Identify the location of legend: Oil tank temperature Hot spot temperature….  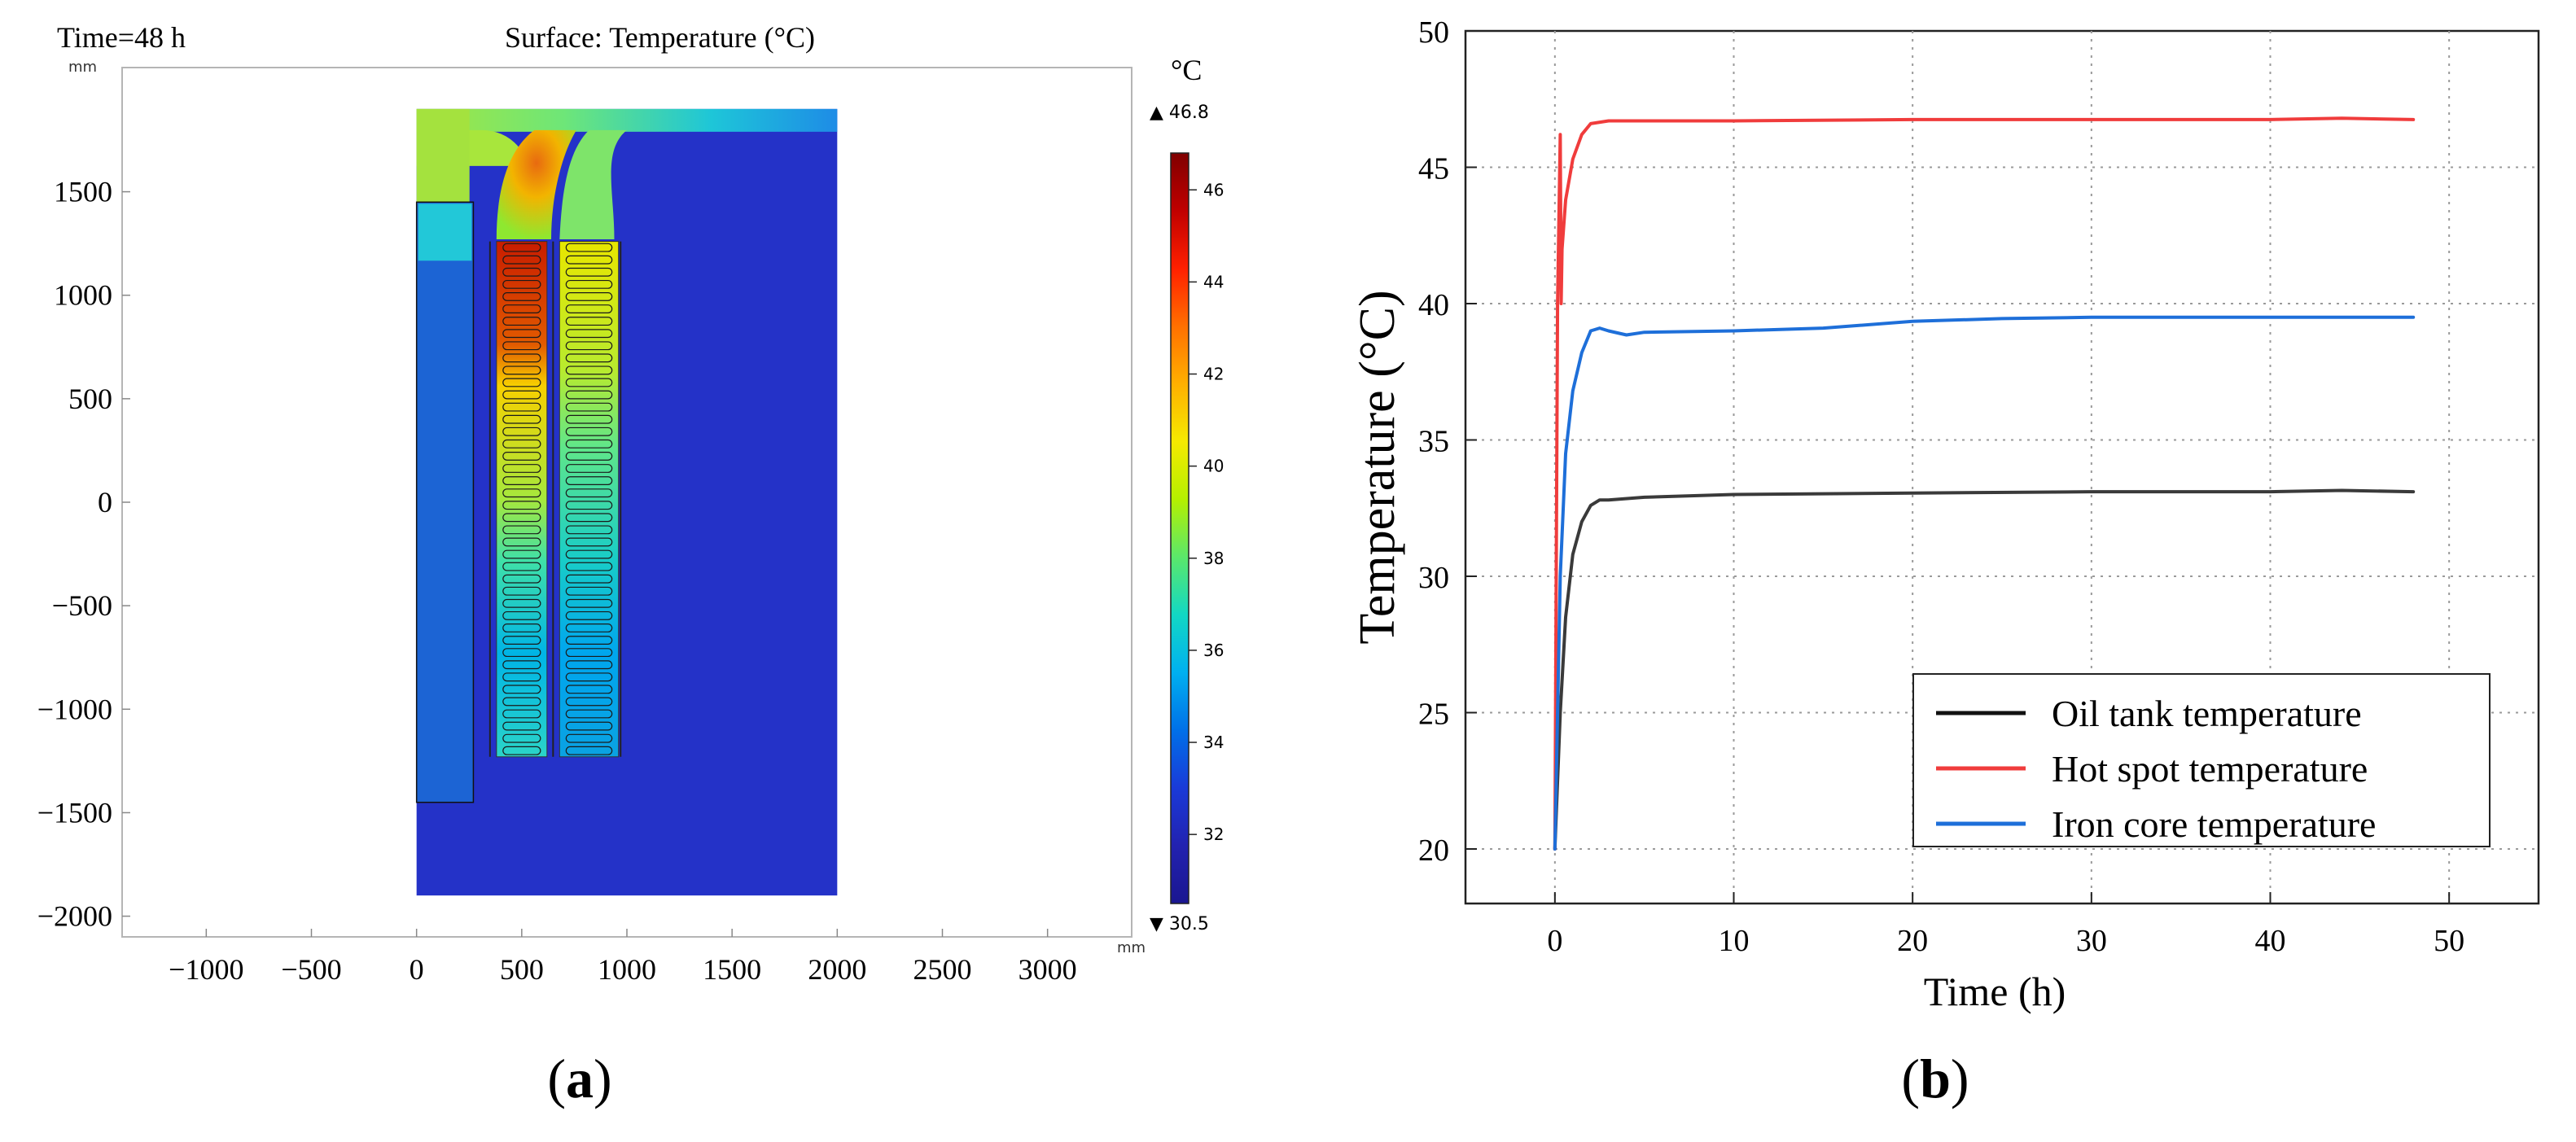
(2201, 760).